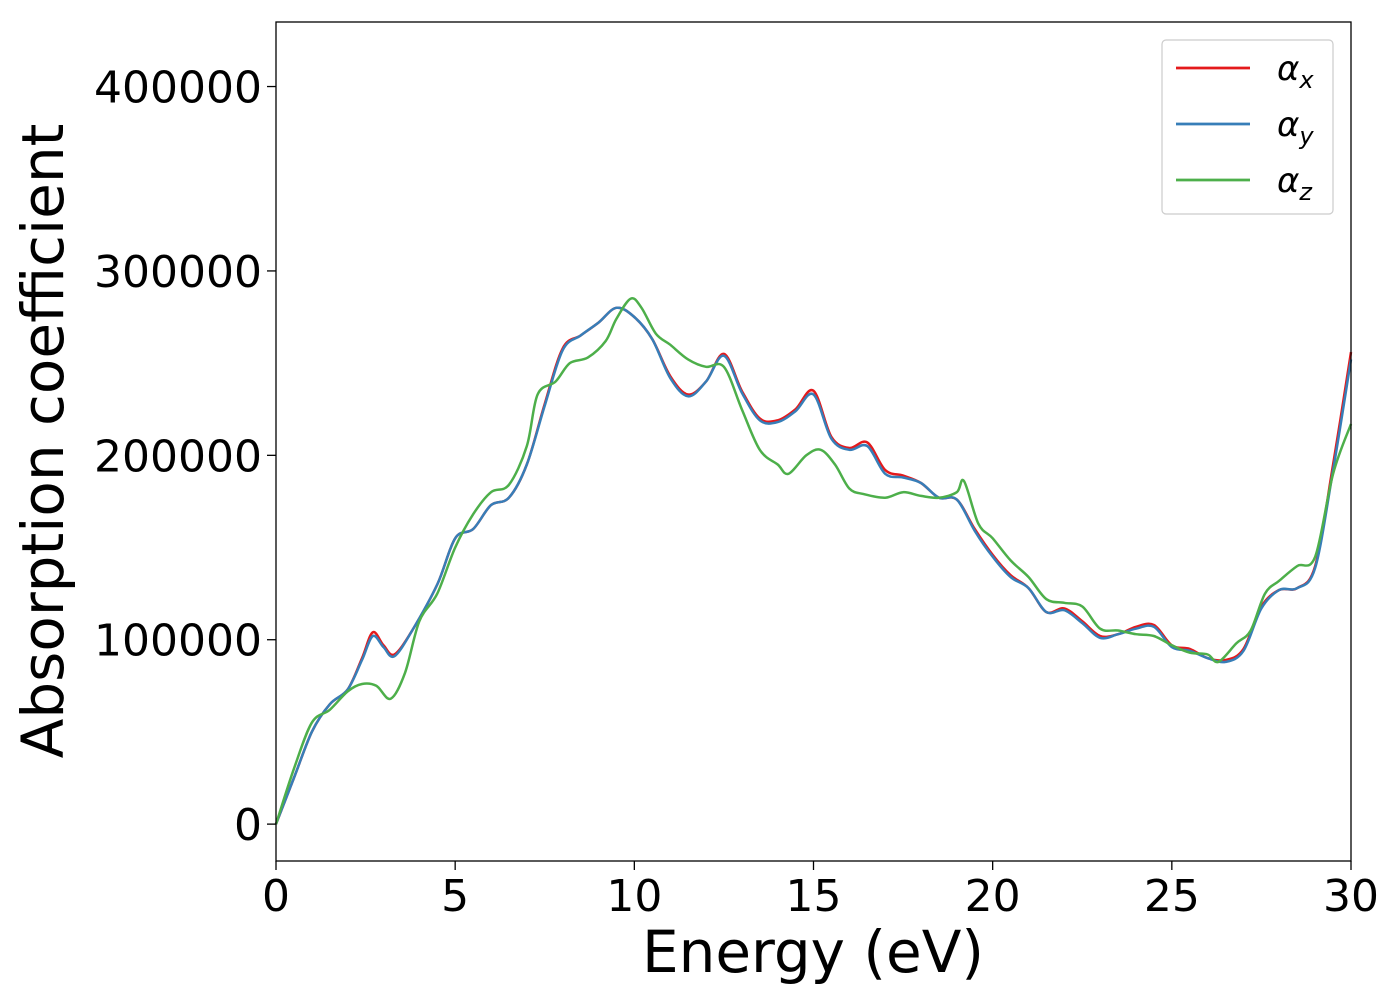 The height and width of the screenshot is (1000, 1400). I want to click on y-tick-label: 400000, so click(178, 88).